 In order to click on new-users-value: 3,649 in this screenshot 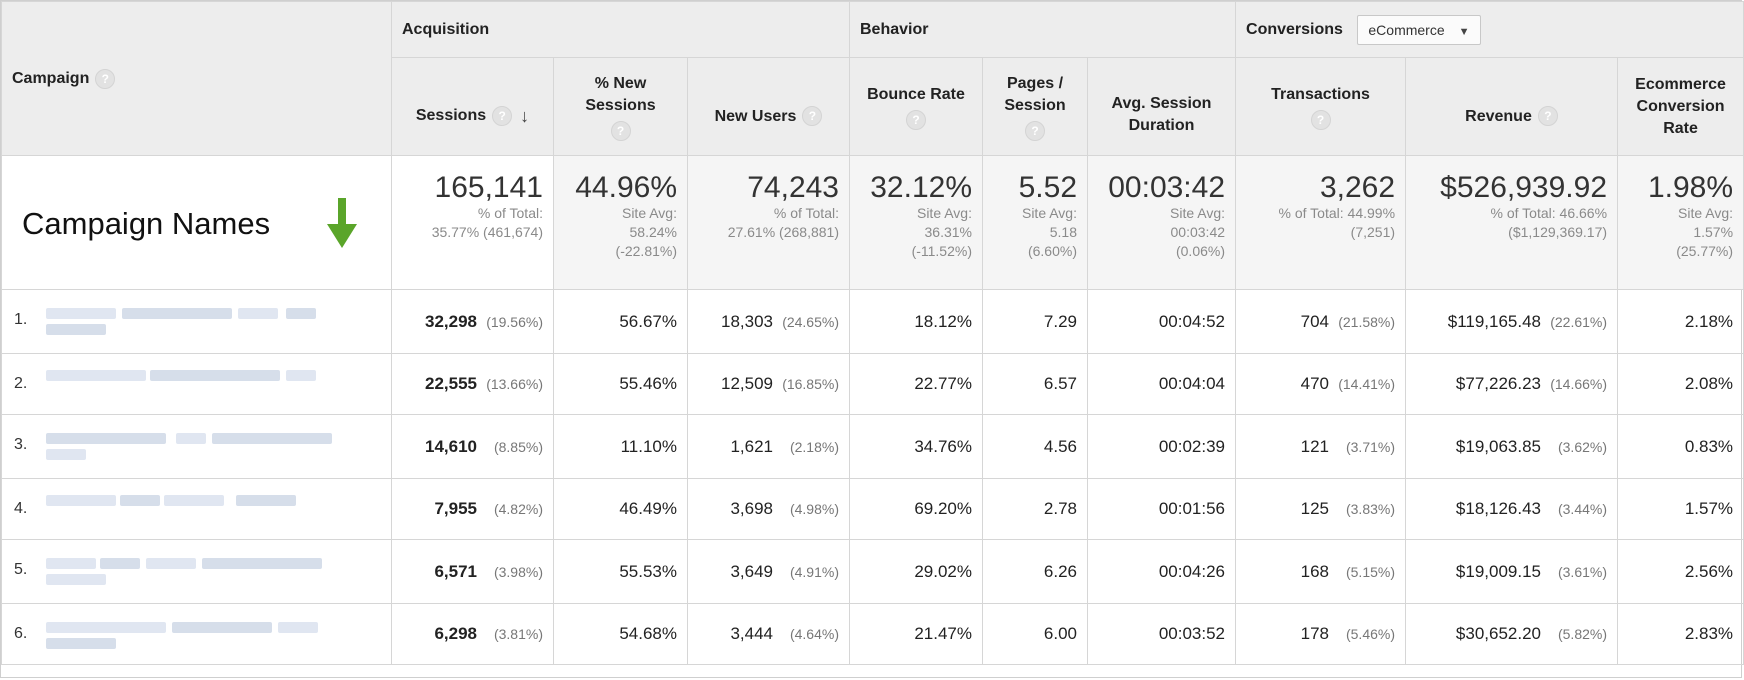, I will do `click(751, 571)`.